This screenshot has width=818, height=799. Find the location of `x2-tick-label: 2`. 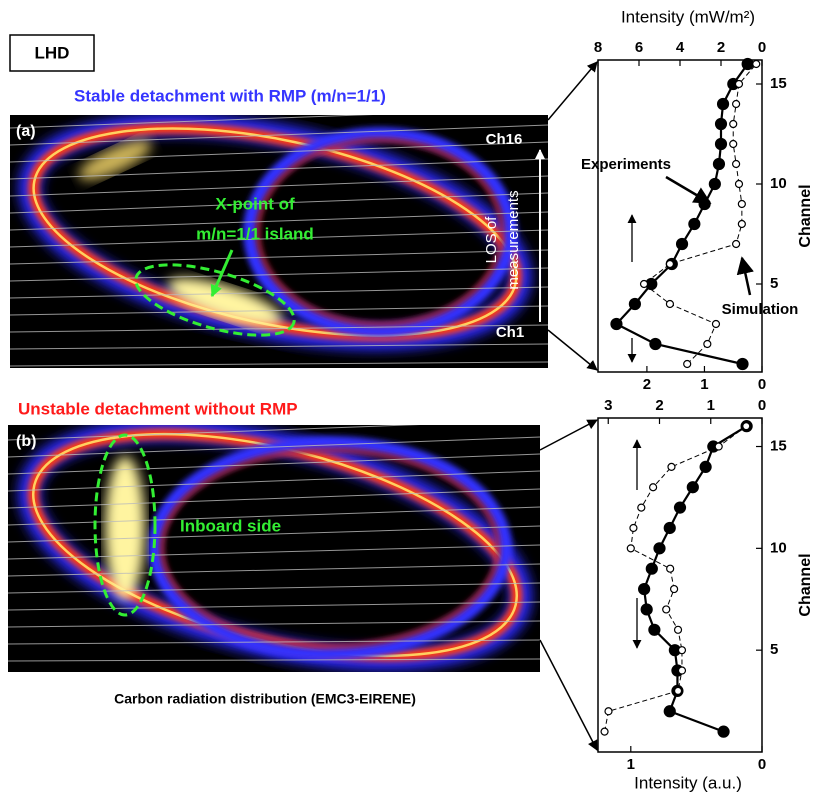

x2-tick-label: 2 is located at coordinates (647, 384).